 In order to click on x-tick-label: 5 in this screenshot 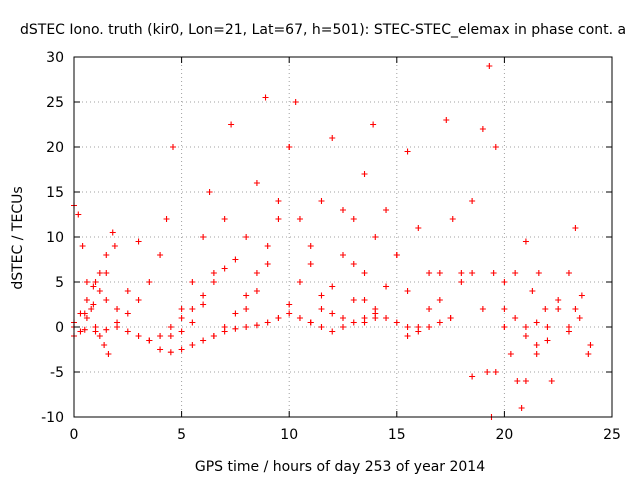, I will do `click(181, 435)`.